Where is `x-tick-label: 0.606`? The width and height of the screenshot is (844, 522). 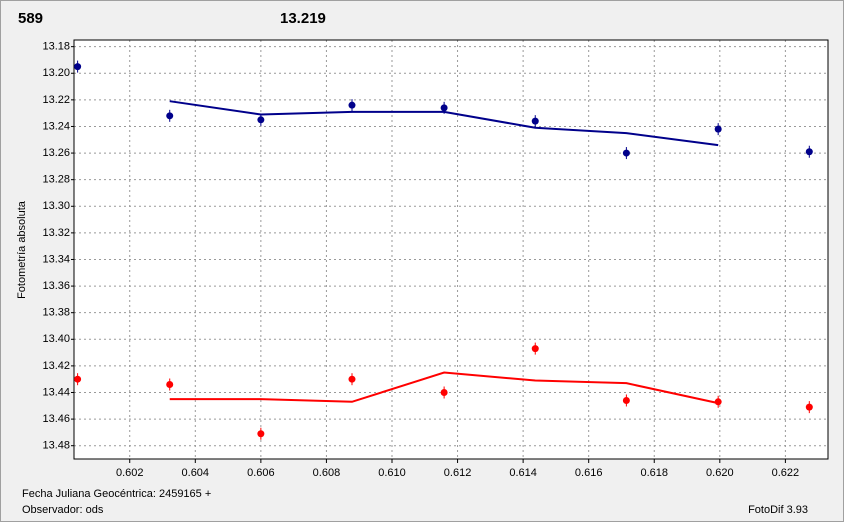
x-tick-label: 0.606 is located at coordinates (261, 473).